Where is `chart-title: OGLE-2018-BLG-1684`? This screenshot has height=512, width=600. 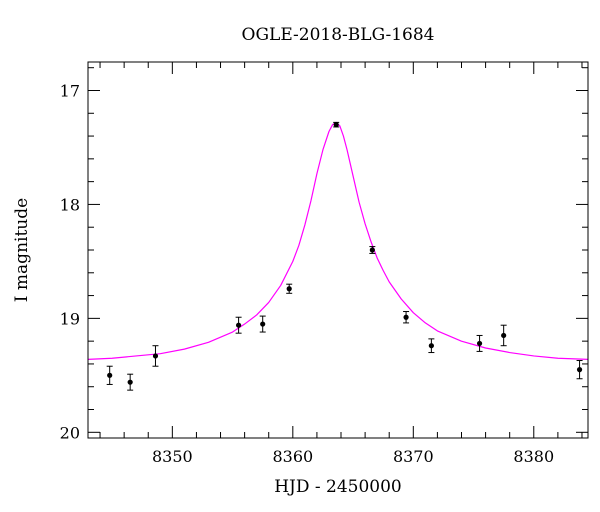 chart-title: OGLE-2018-BLG-1684 is located at coordinates (338, 35).